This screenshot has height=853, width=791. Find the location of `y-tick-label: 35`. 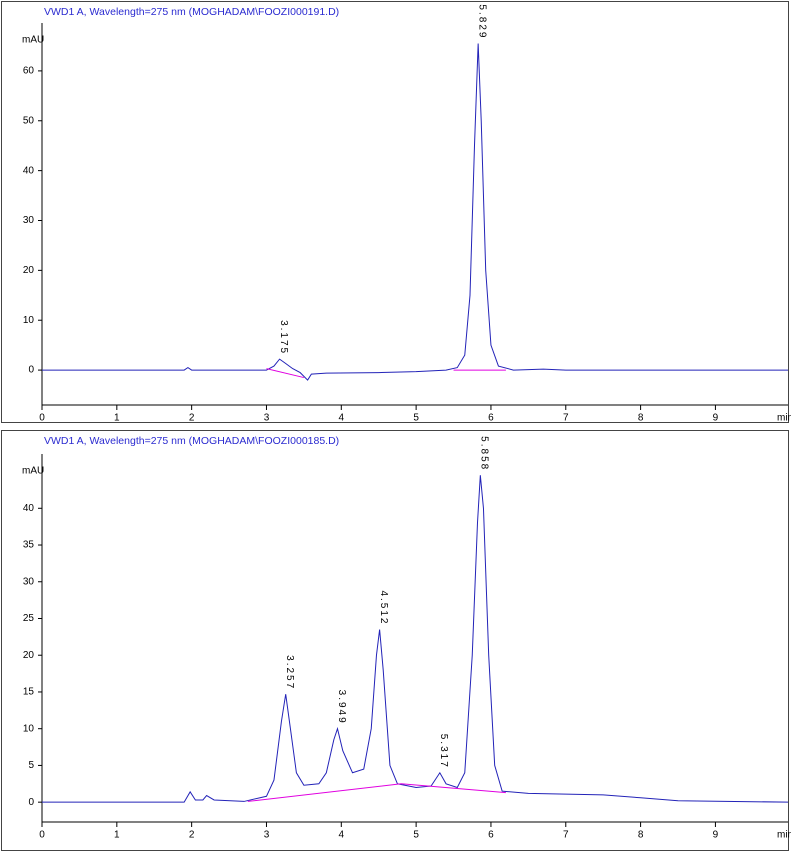

y-tick-label: 35 is located at coordinates (29, 545).